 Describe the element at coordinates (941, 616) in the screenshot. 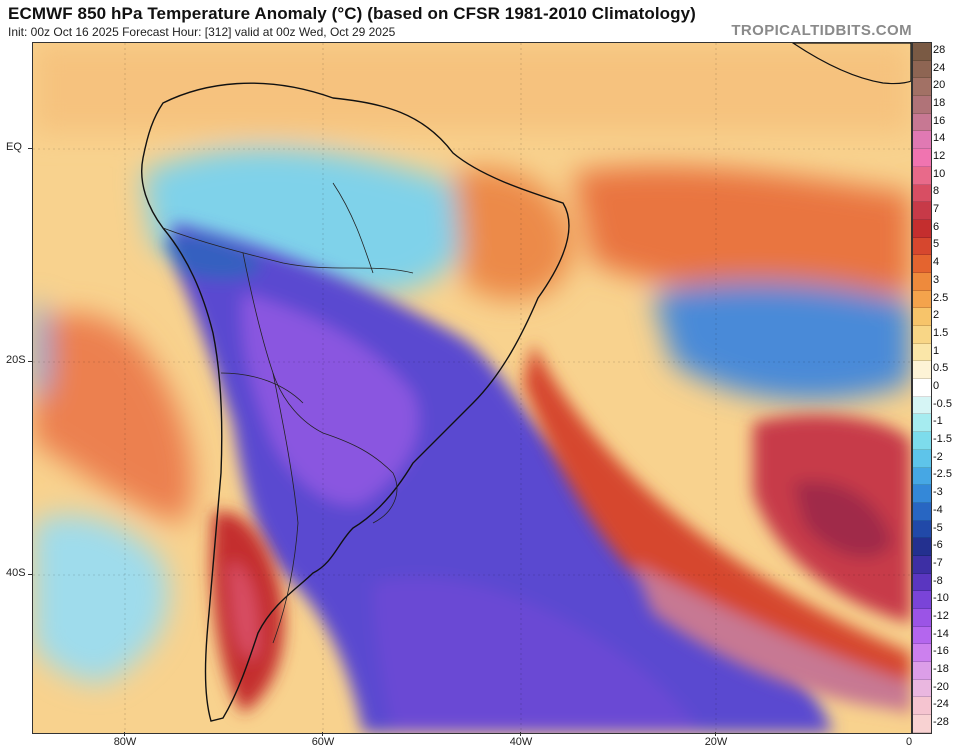

I see `colorbar-label: -12` at that location.